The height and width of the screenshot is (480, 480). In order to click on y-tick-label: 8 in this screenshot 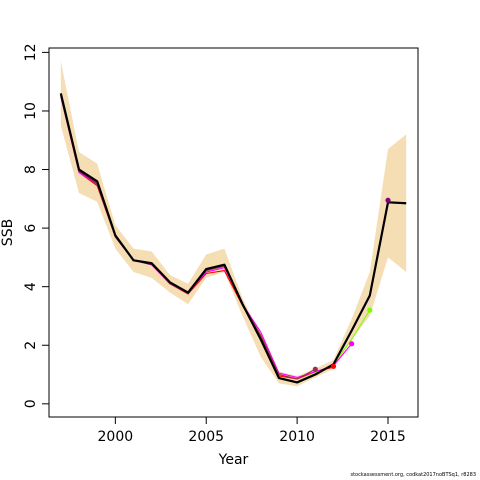, I will do `click(31, 169)`.